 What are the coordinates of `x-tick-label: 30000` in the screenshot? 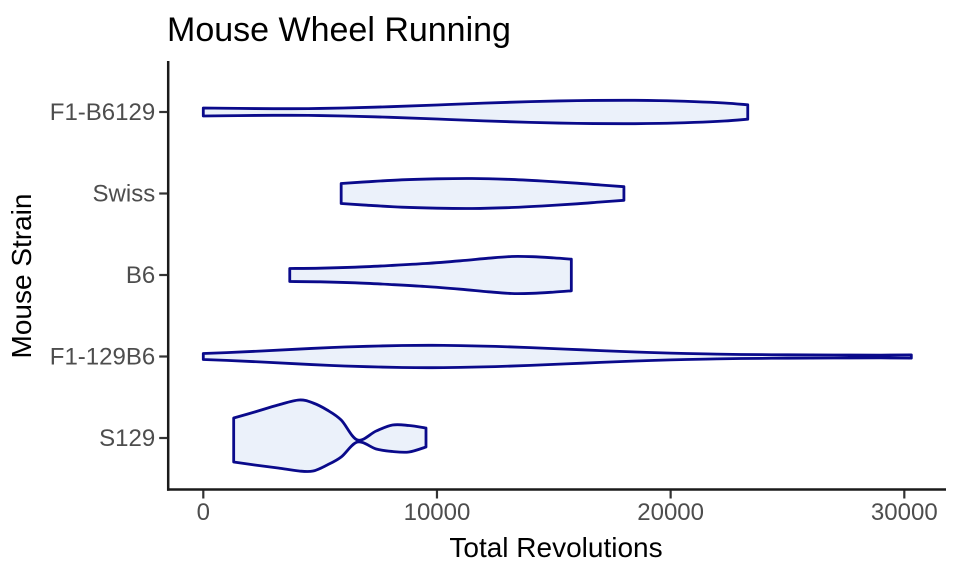 It's located at (904, 512).